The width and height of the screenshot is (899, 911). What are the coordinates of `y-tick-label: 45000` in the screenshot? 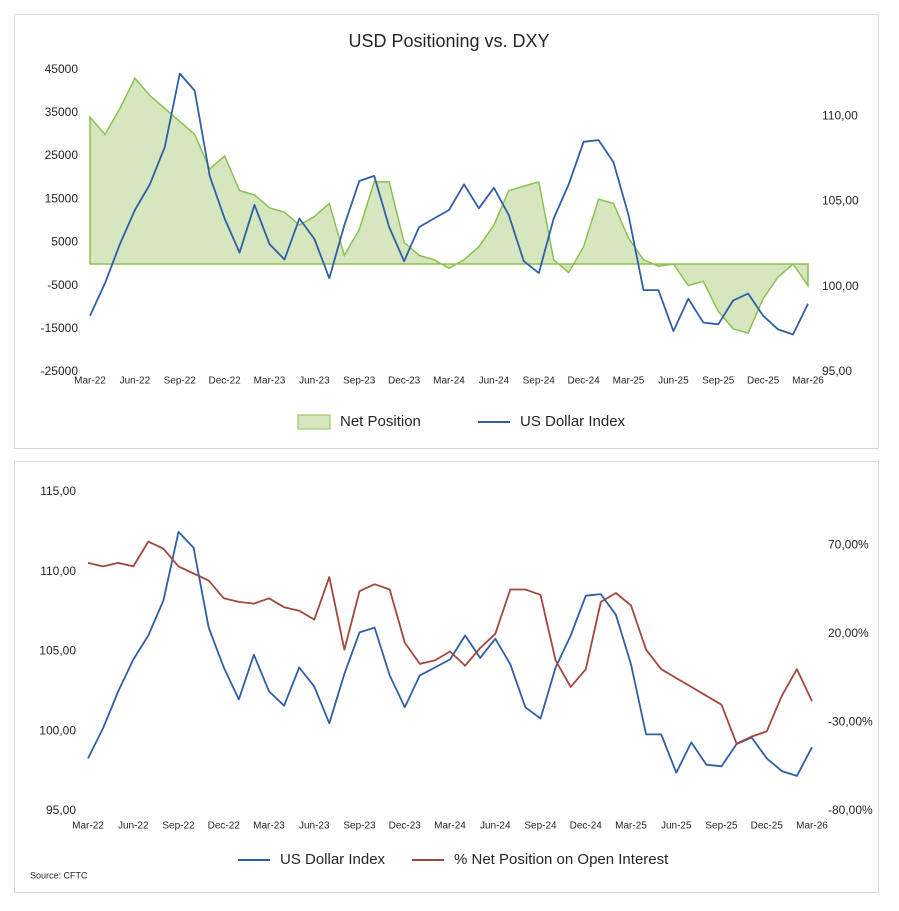 It's located at (62, 69).